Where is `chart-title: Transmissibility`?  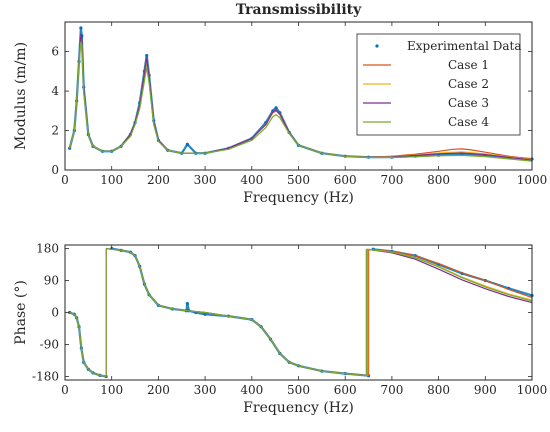 chart-title: Transmissibility is located at coordinates (299, 10).